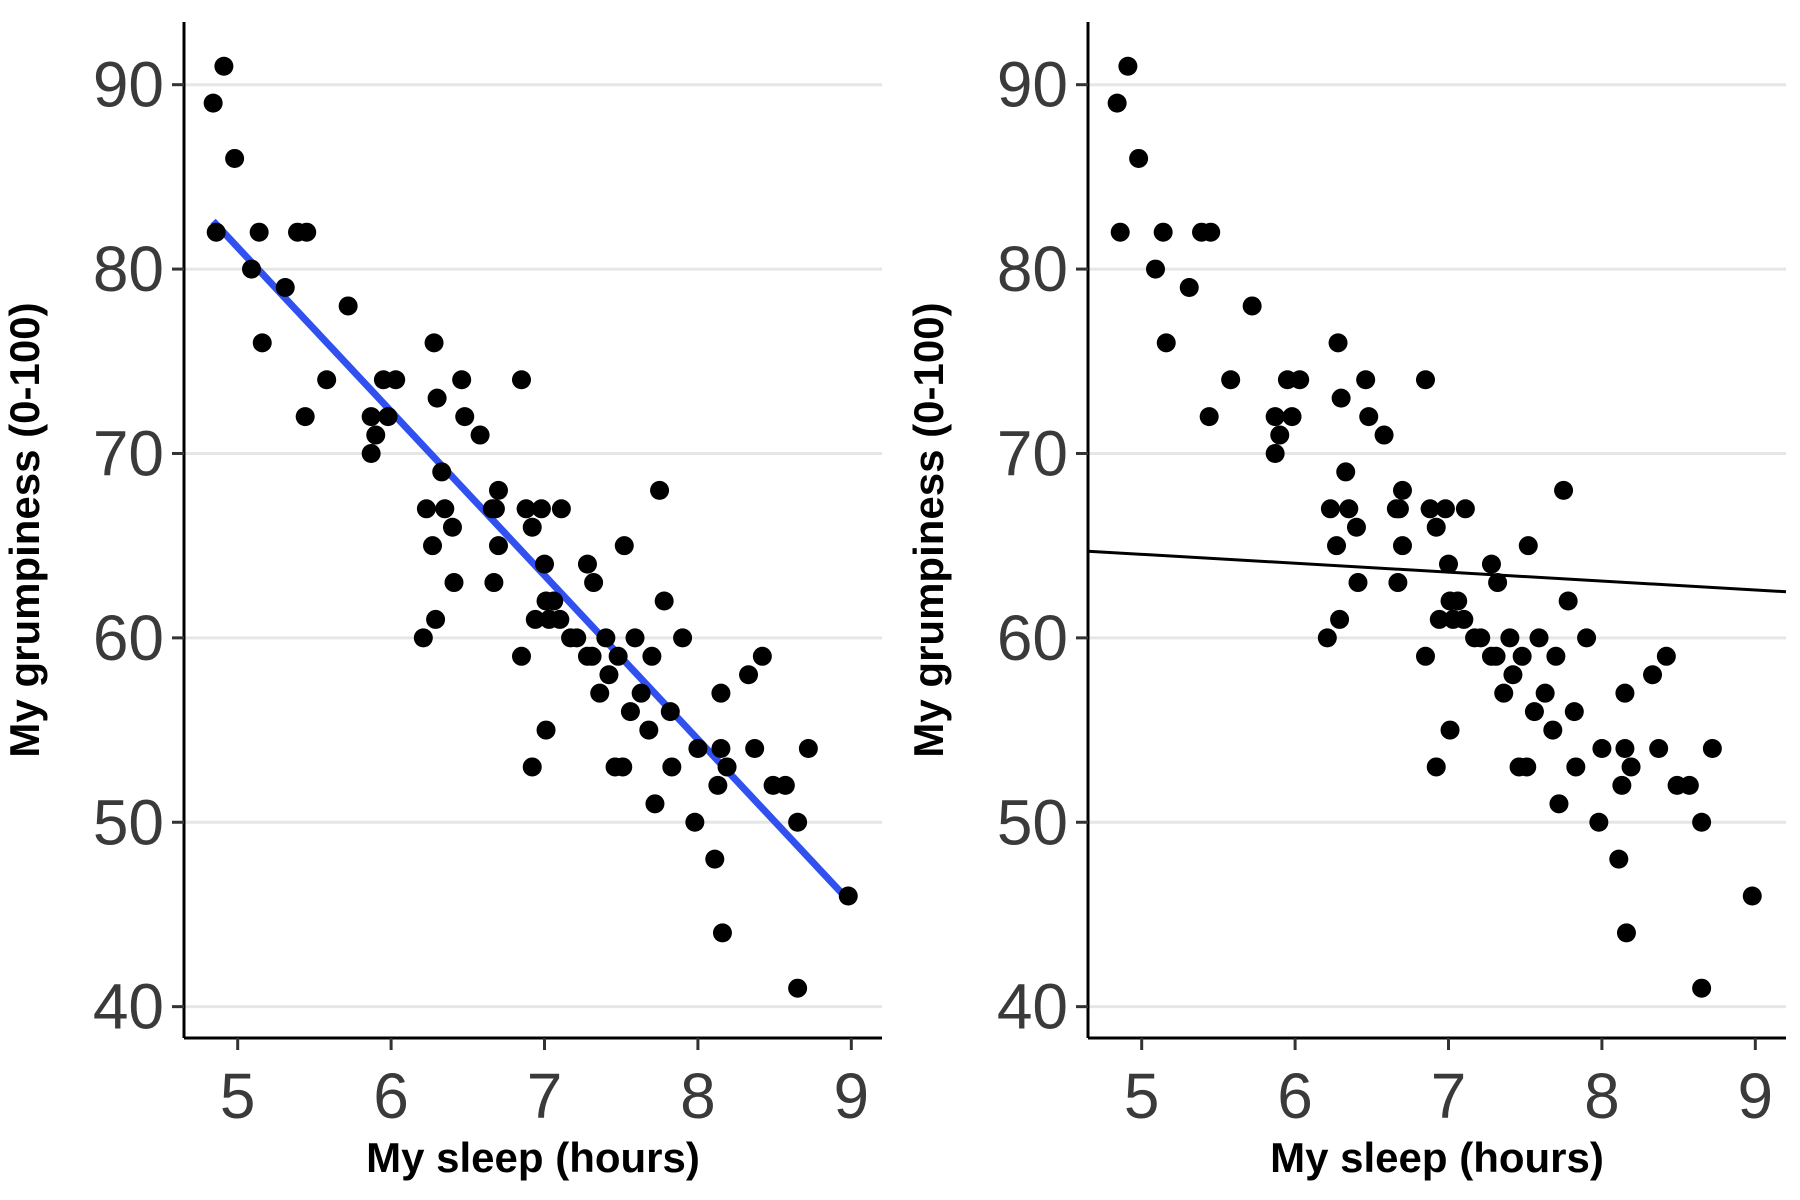 This screenshot has width=1800, height=1200. I want to click on x-tick-label: 9, so click(852, 1096).